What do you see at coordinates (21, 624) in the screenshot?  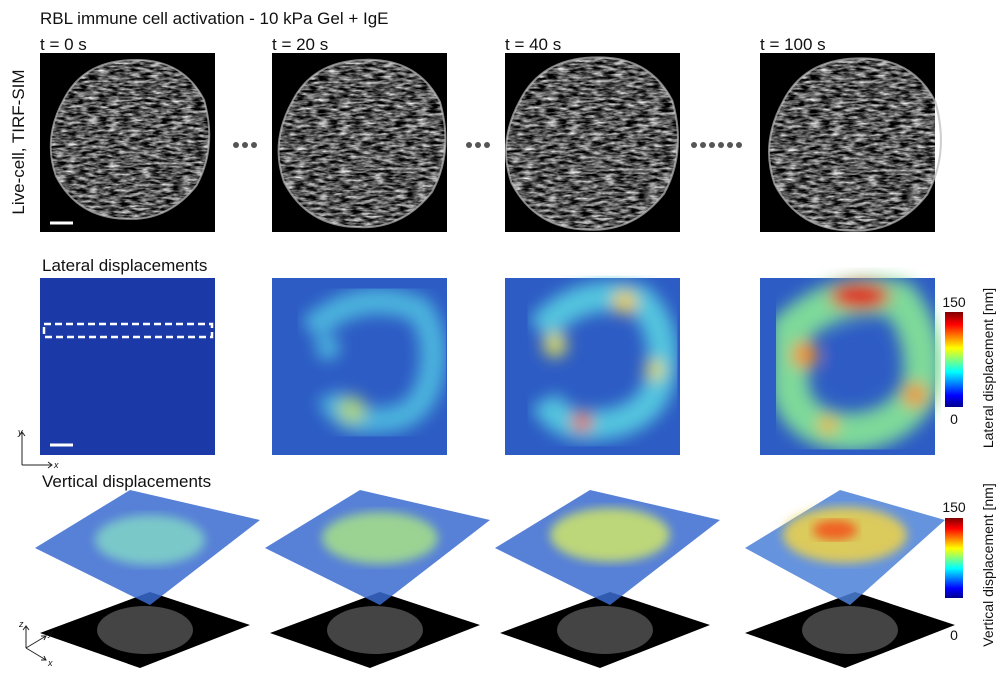 I see `axis-label: z` at bounding box center [21, 624].